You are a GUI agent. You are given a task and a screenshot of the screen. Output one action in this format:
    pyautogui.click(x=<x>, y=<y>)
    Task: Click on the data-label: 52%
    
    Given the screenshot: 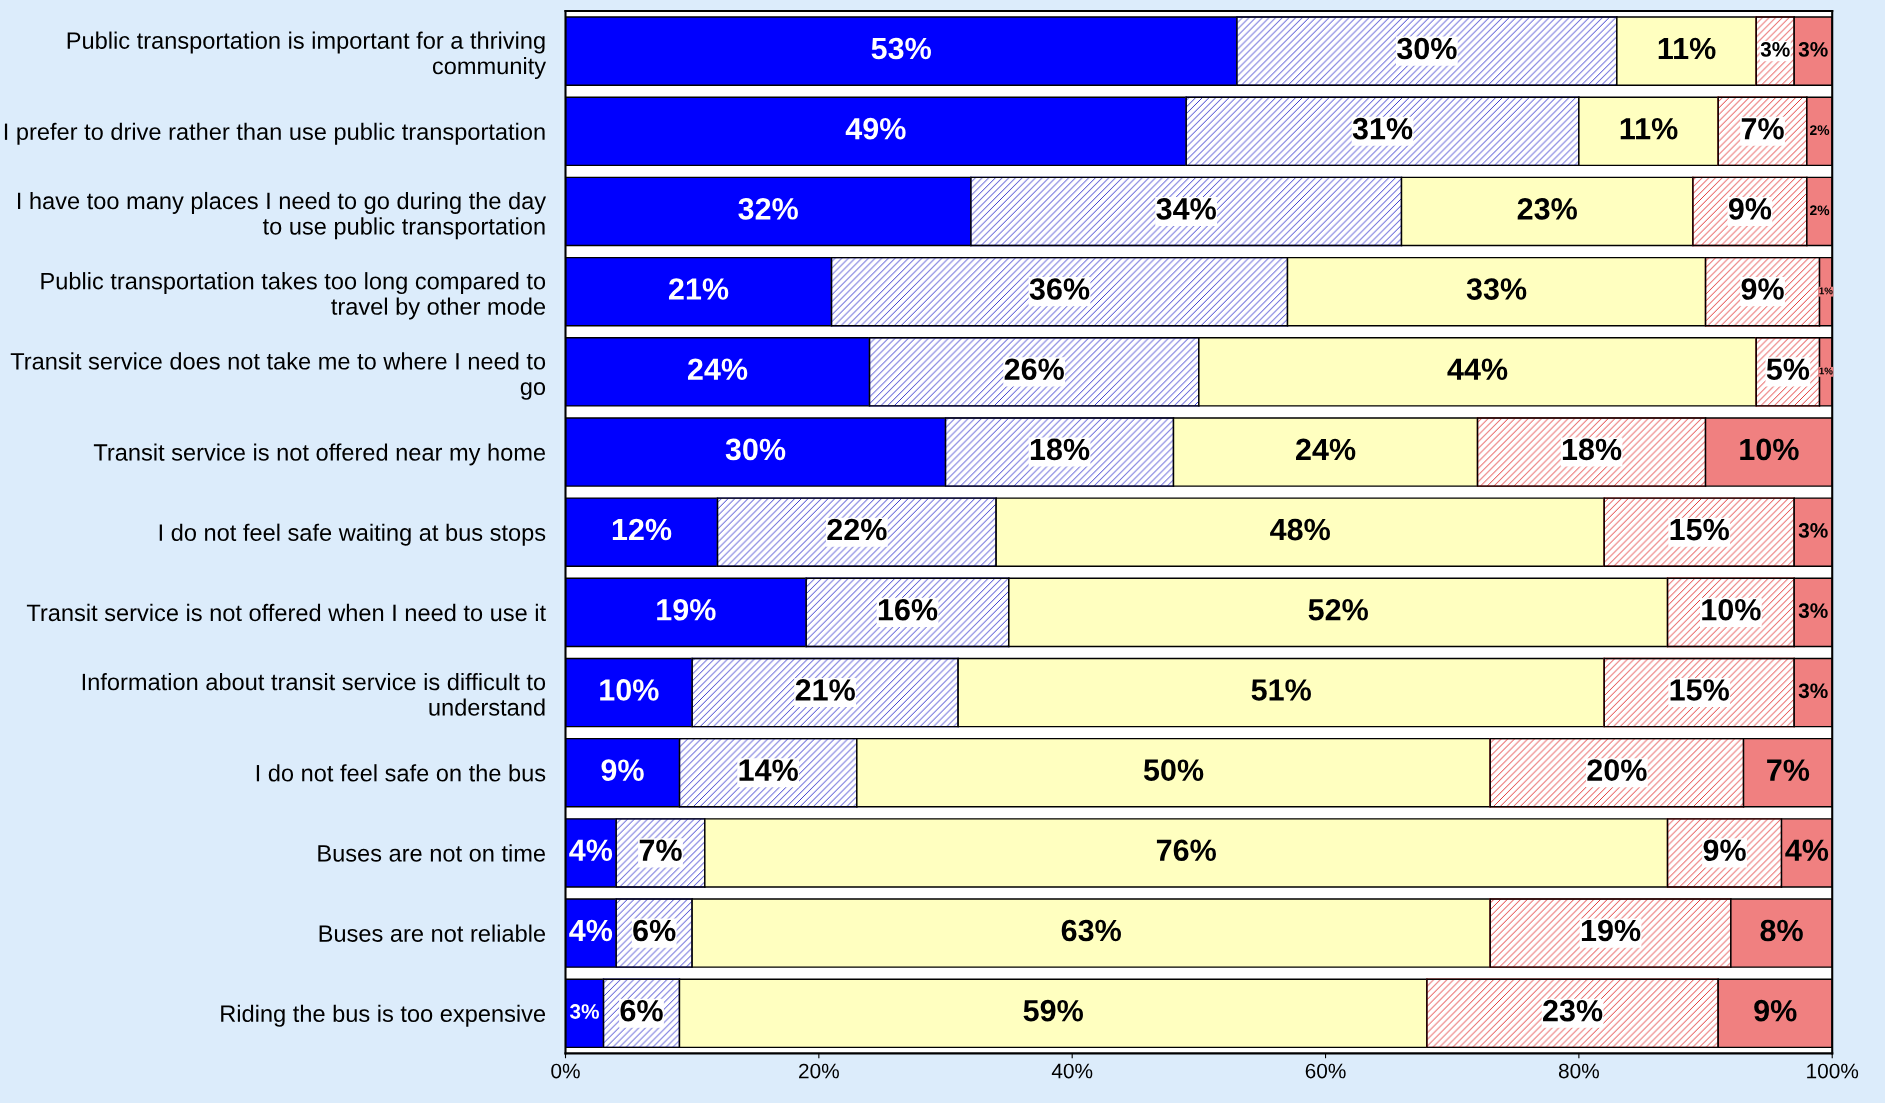 What is the action you would take?
    pyautogui.click(x=1338, y=609)
    